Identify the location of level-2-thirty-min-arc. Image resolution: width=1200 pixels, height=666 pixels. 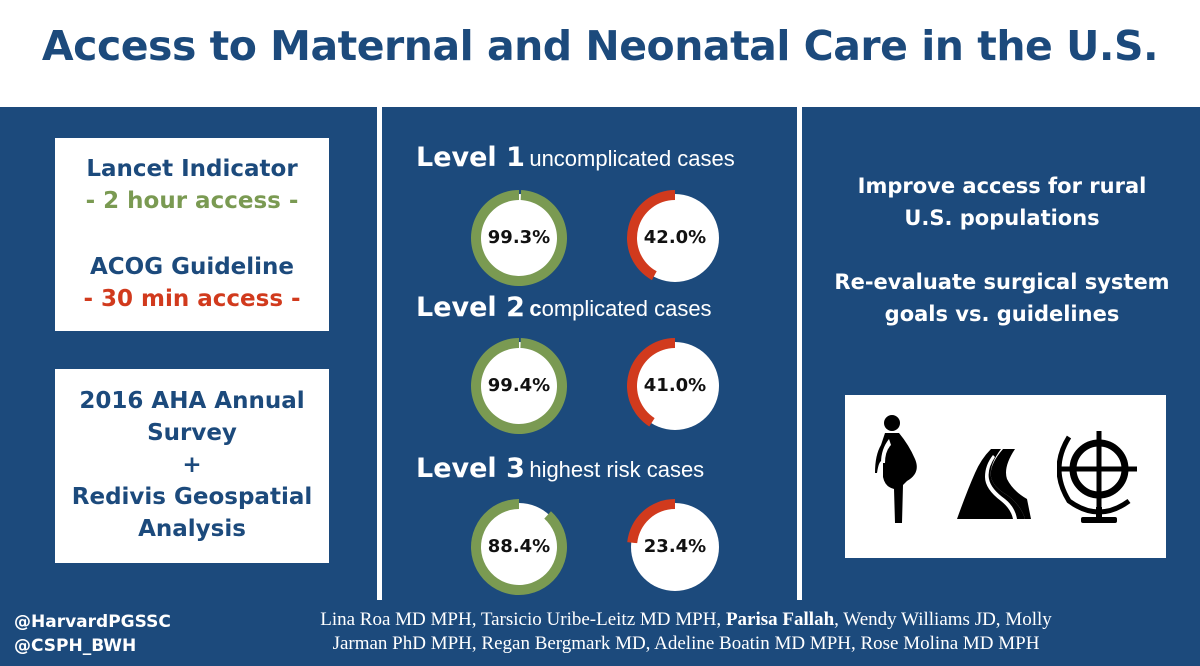
(651, 382).